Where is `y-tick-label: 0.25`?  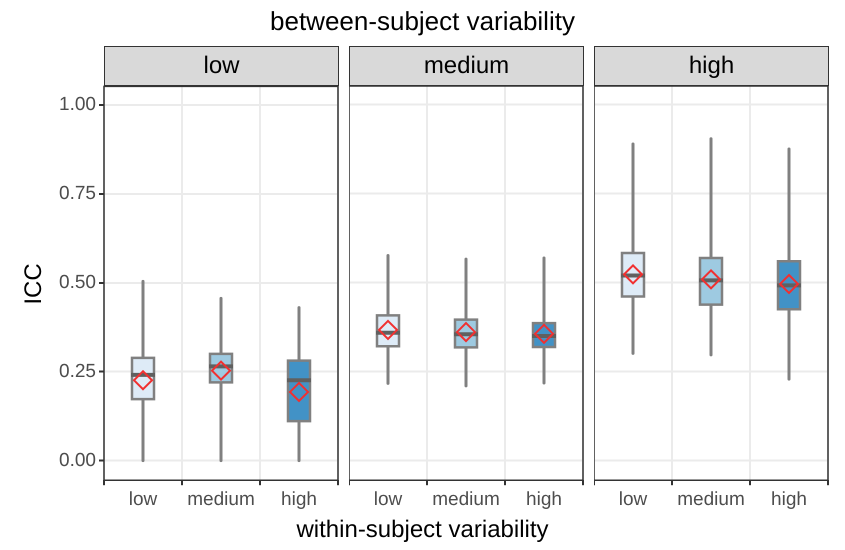
y-tick-label: 0.25 is located at coordinates (77, 371).